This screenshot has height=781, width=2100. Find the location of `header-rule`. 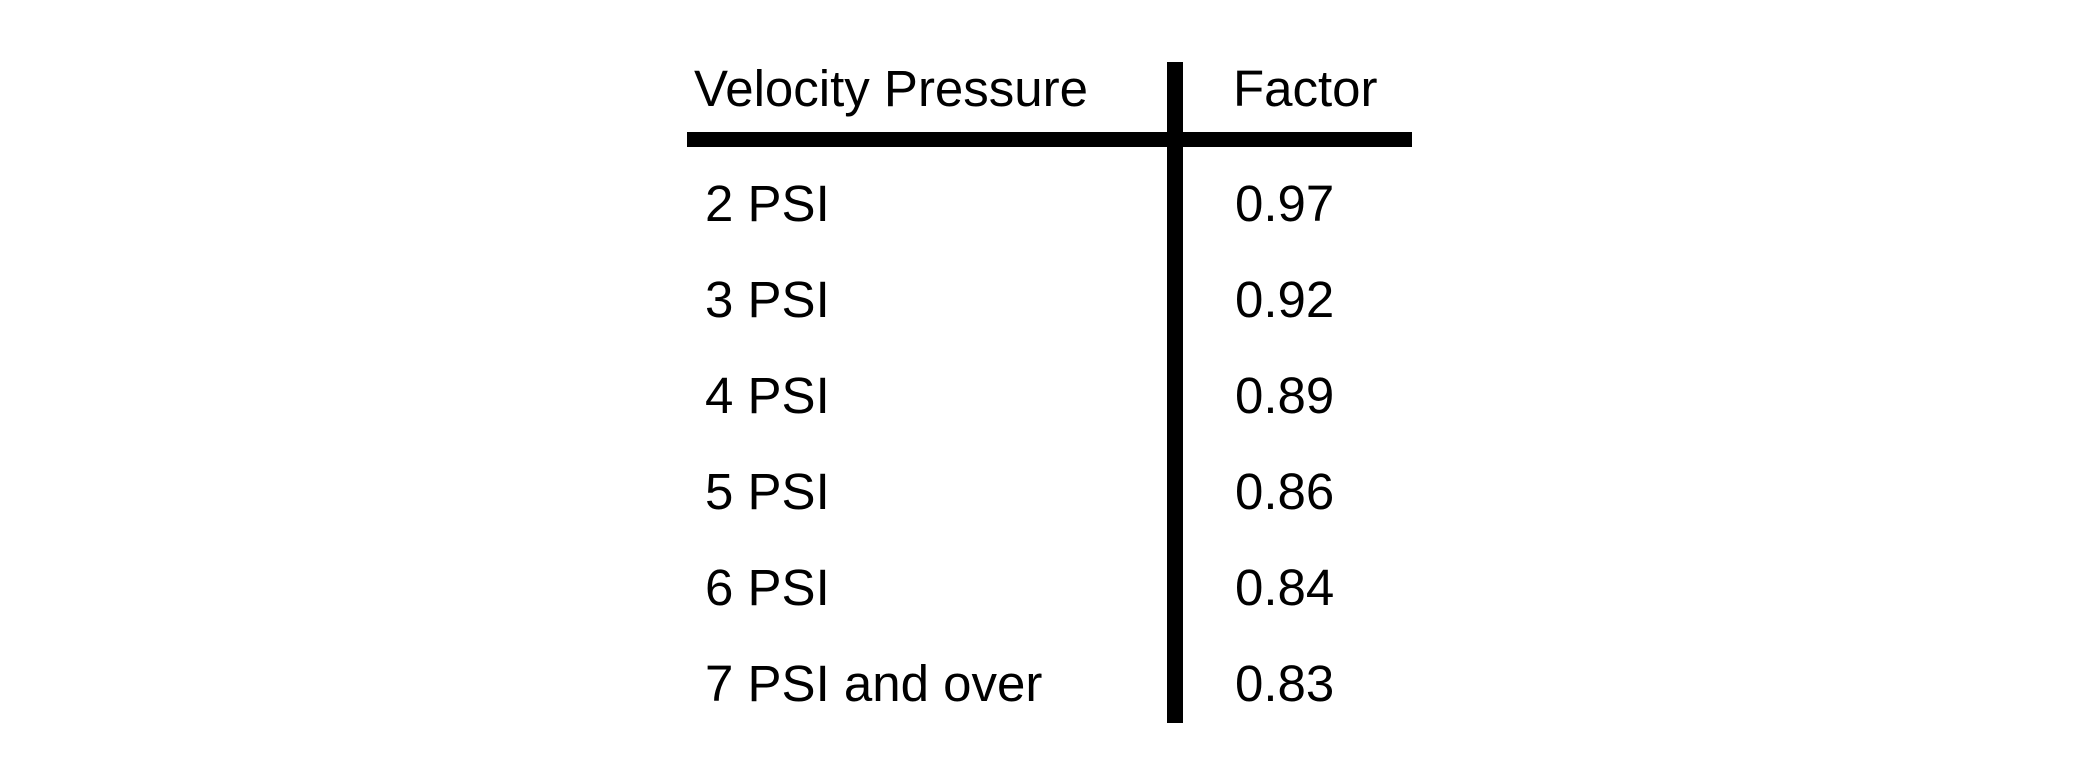

header-rule is located at coordinates (1049, 139).